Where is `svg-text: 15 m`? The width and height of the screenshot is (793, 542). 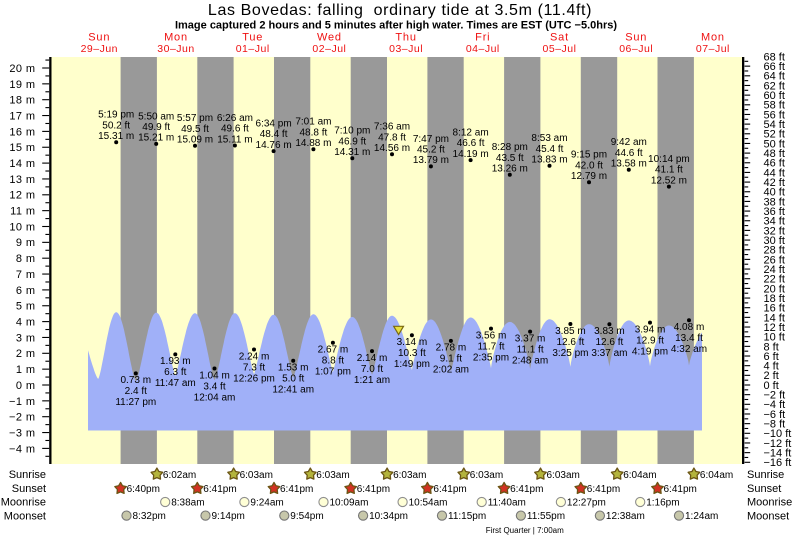
svg-text: 15 m is located at coordinates (22, 148).